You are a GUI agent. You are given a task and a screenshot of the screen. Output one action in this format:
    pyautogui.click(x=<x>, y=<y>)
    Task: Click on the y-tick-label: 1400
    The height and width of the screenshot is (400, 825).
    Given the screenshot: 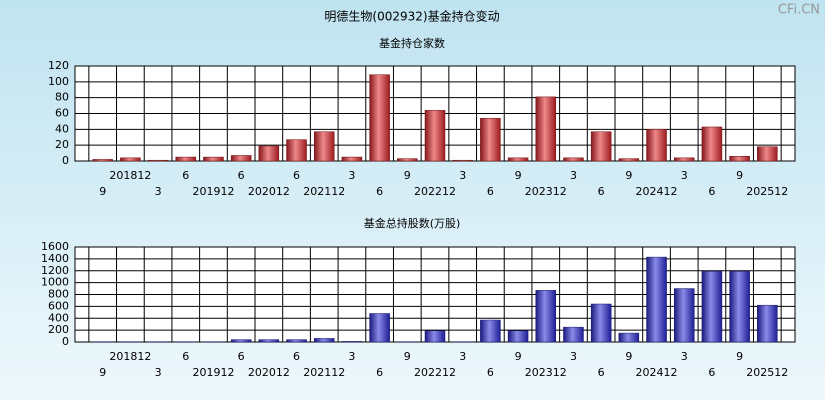 What is the action you would take?
    pyautogui.click(x=55, y=258)
    